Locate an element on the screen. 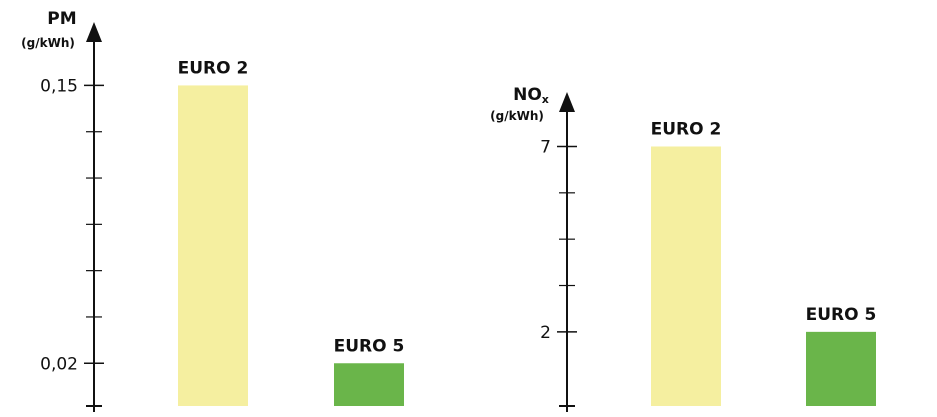 The height and width of the screenshot is (417, 937). pm-bar-label: EURO 5 is located at coordinates (369, 346).